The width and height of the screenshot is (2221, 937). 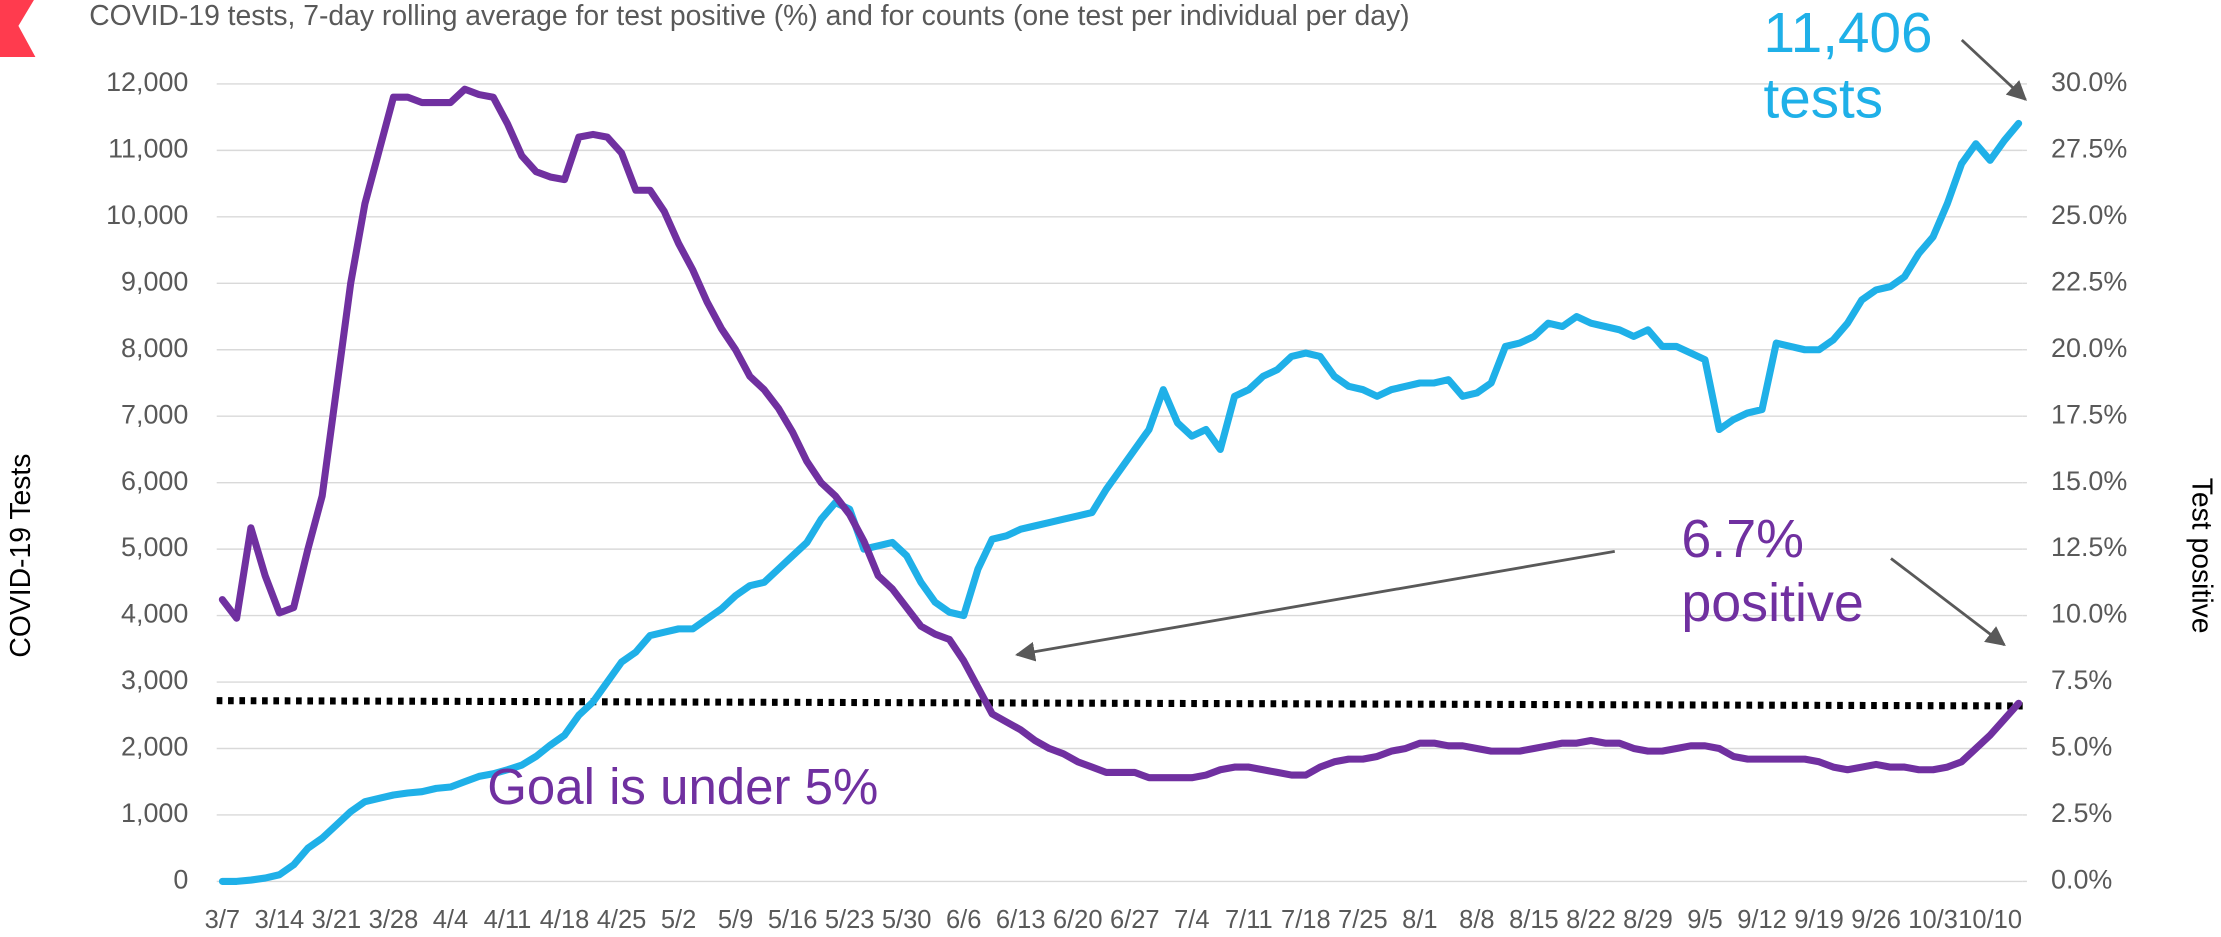 I want to click on y2-tick-label: 27.5%, so click(x=2089, y=148).